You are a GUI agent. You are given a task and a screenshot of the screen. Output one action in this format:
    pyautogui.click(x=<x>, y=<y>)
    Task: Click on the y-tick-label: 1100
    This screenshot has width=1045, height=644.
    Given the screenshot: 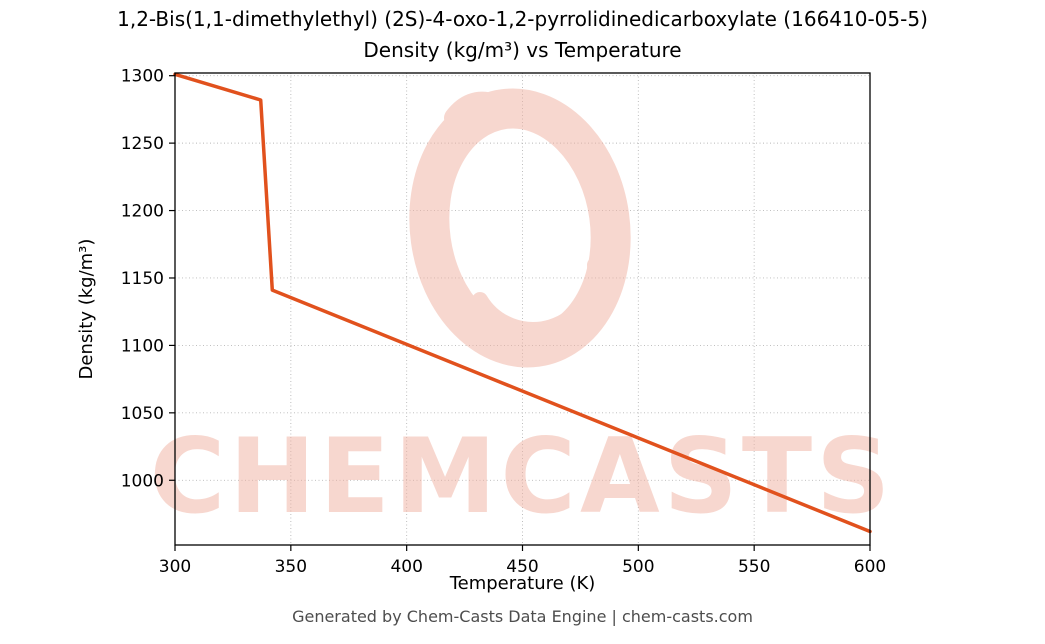 What is the action you would take?
    pyautogui.click(x=142, y=346)
    